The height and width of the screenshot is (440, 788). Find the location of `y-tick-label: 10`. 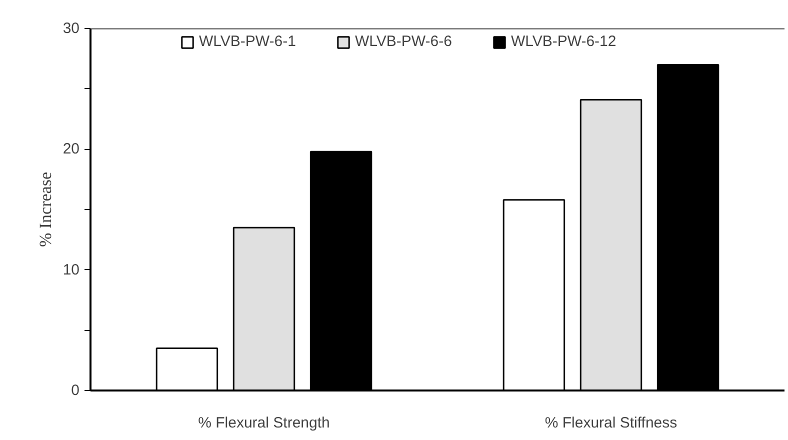

y-tick-label: 10 is located at coordinates (71, 269).